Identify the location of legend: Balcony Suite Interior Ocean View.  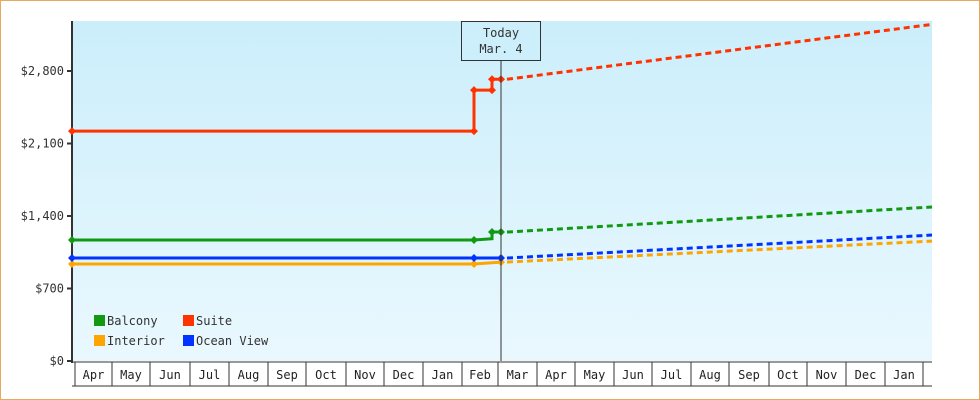
(181, 331).